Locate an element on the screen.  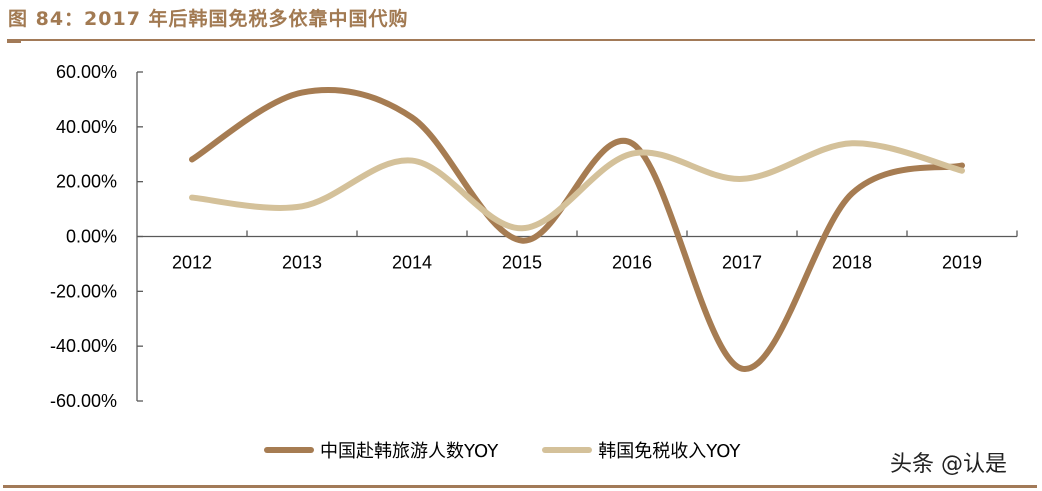
x-axis: 2012 2013 2014 2015 2016 2017 2018 2019 is located at coordinates (577, 251).